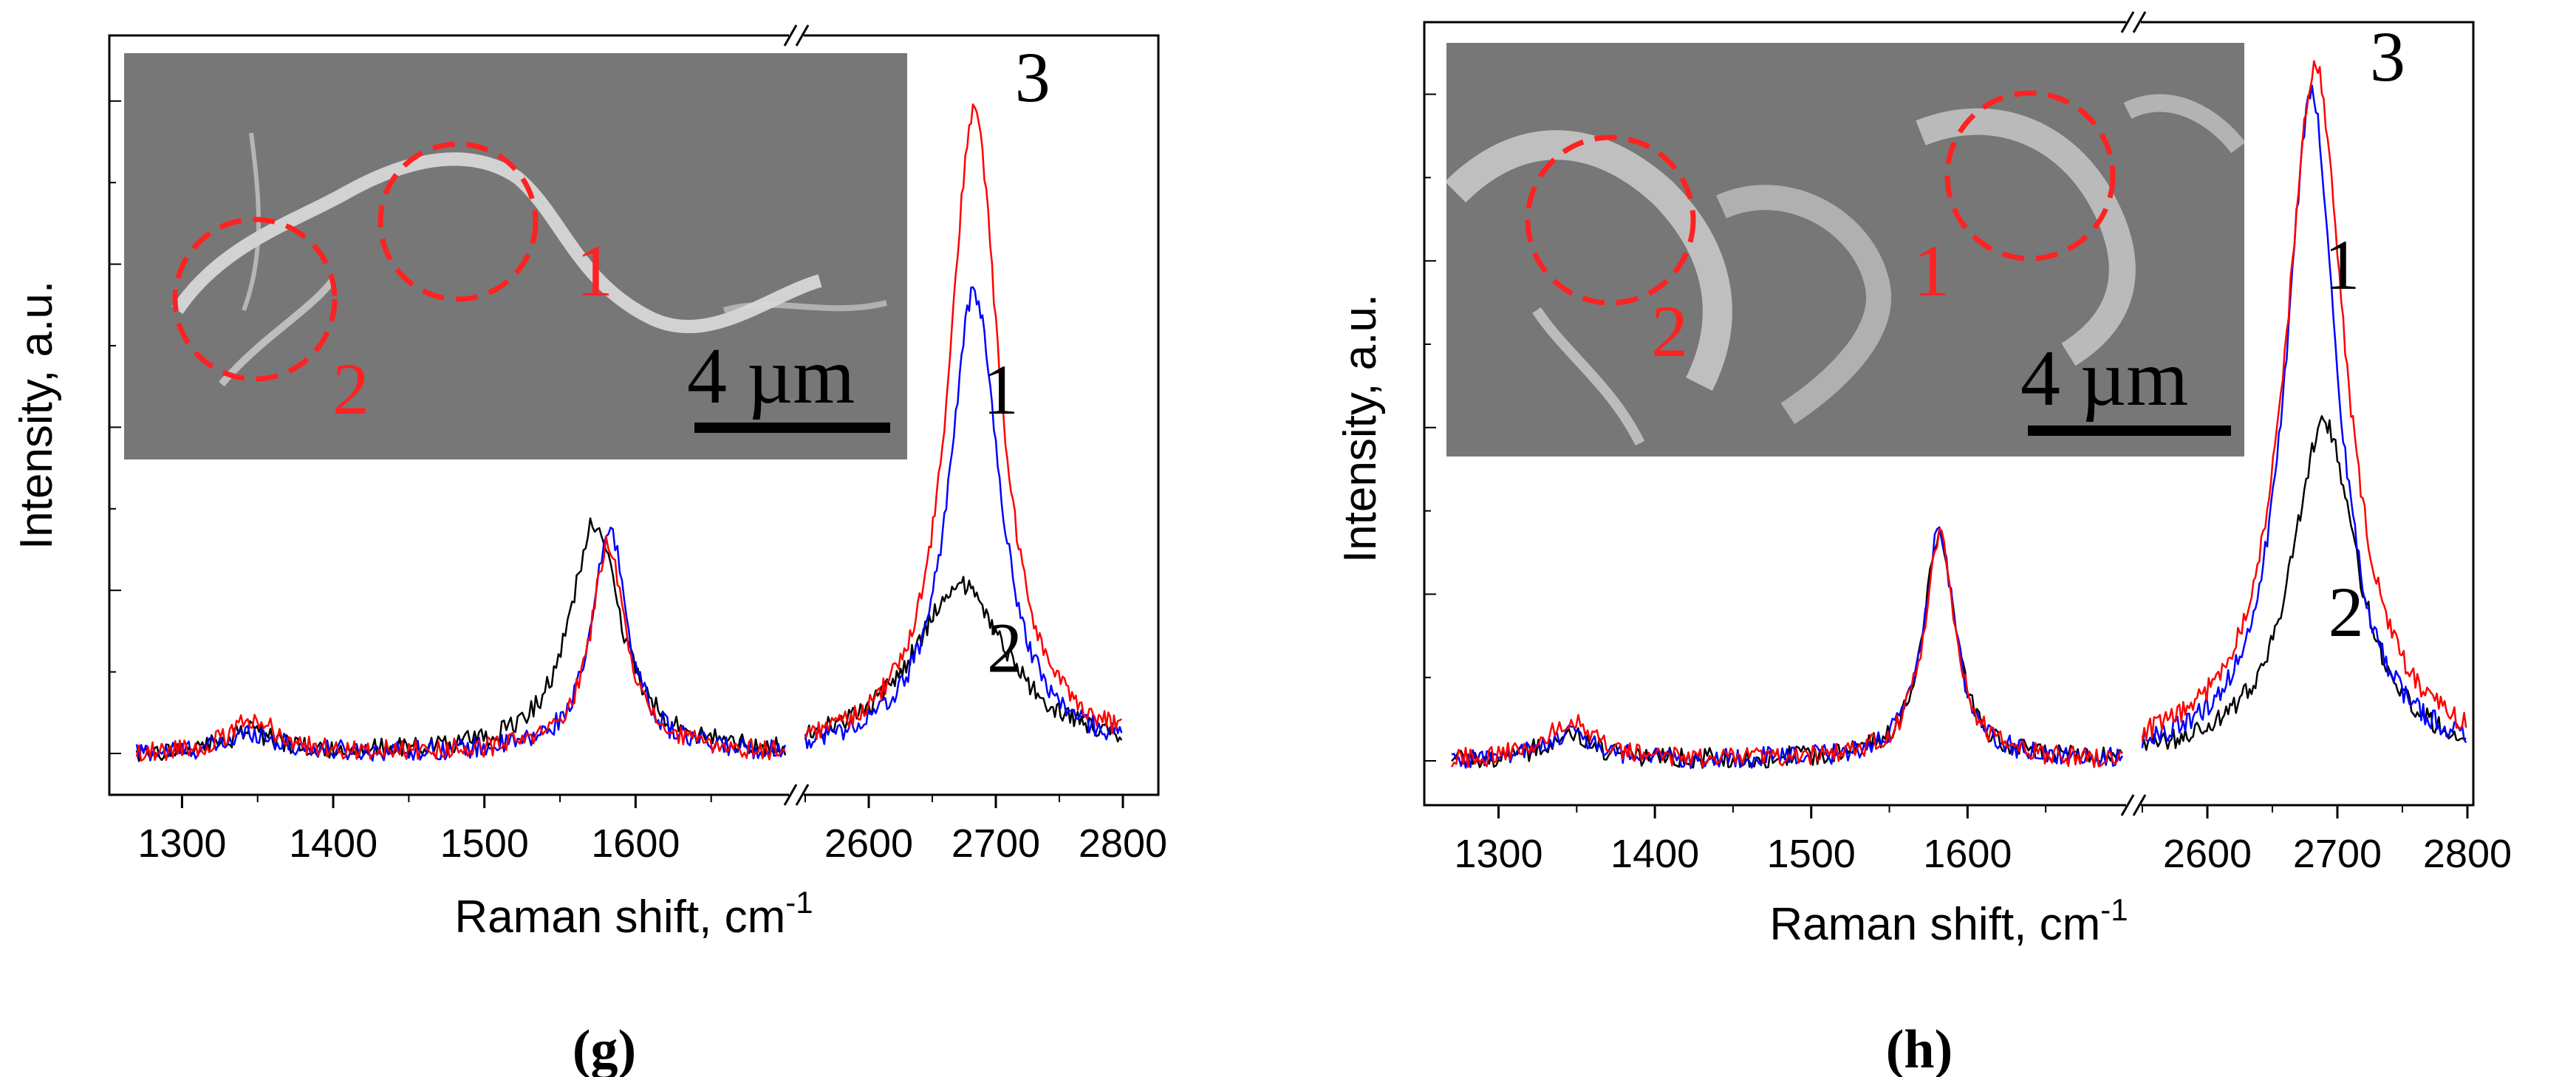  What do you see at coordinates (605, 1048) in the screenshot?
I see `panel-label: (g)` at bounding box center [605, 1048].